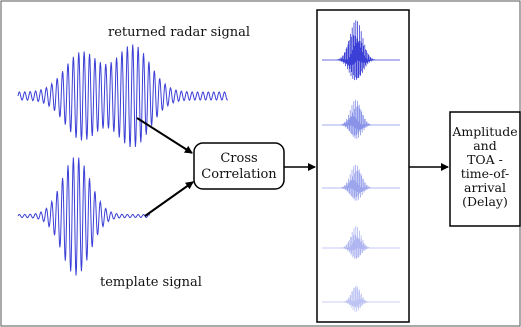 This screenshot has width=521, height=327. I want to click on returned-signal-label: returned radar signal, so click(179, 32).